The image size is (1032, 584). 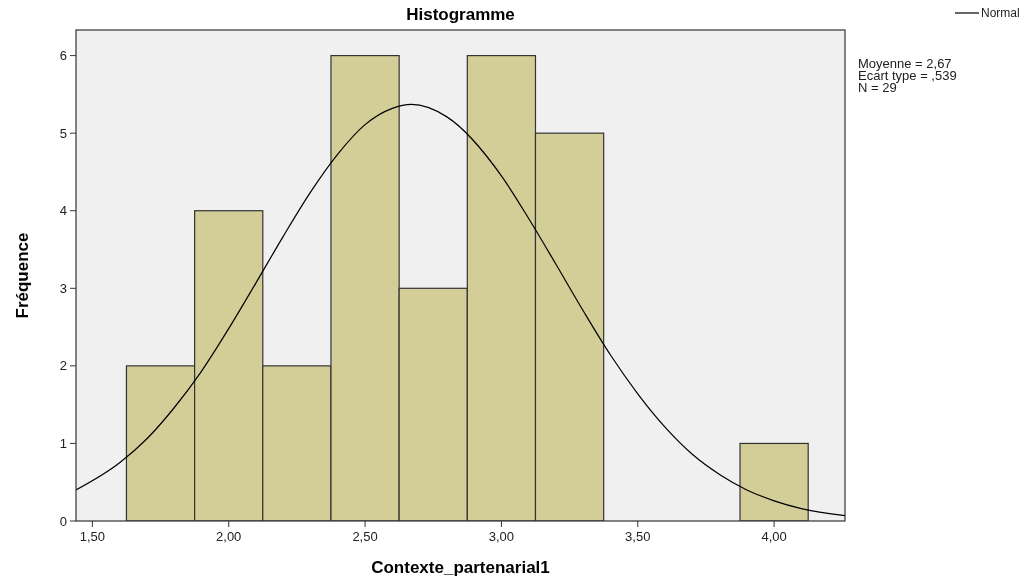 I want to click on y-tick-label: 4, so click(x=63, y=211).